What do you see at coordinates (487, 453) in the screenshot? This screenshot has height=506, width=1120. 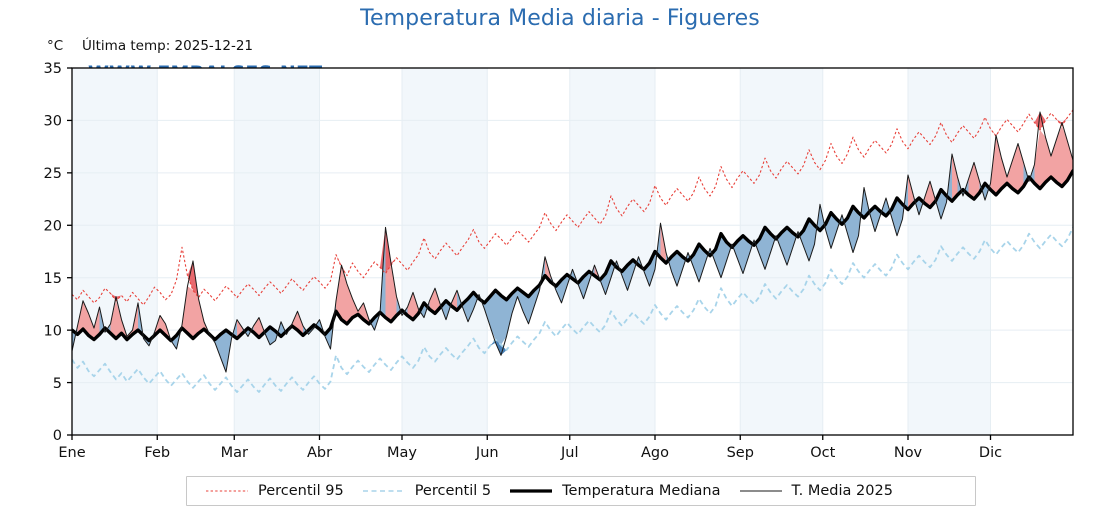 I see `svg-text: Jun` at bounding box center [487, 453].